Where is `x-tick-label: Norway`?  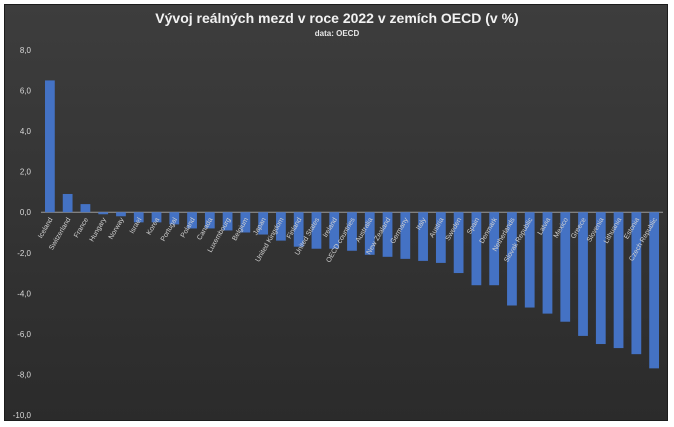
x-tick-label: Norway is located at coordinates (117, 228).